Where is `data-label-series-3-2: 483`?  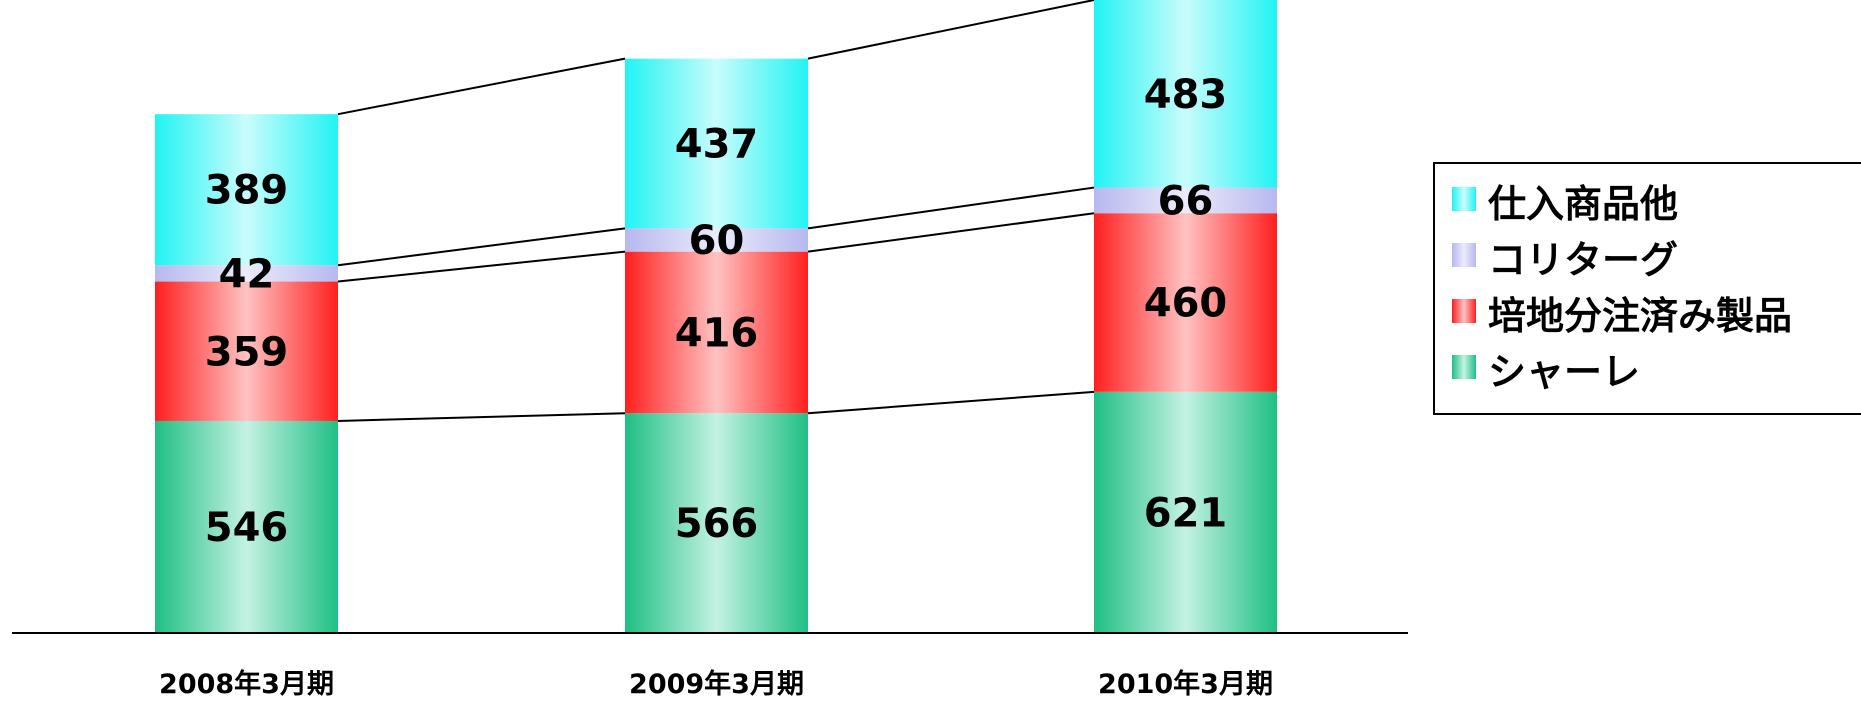 data-label-series-3-2: 483 is located at coordinates (1186, 95).